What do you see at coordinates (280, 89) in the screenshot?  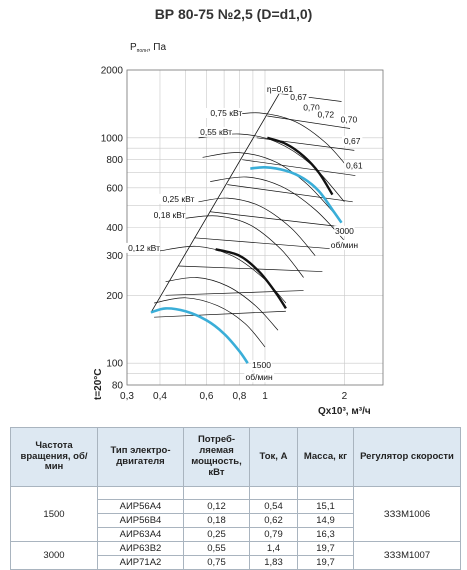 I see `efficiency-label: η=0,61` at bounding box center [280, 89].